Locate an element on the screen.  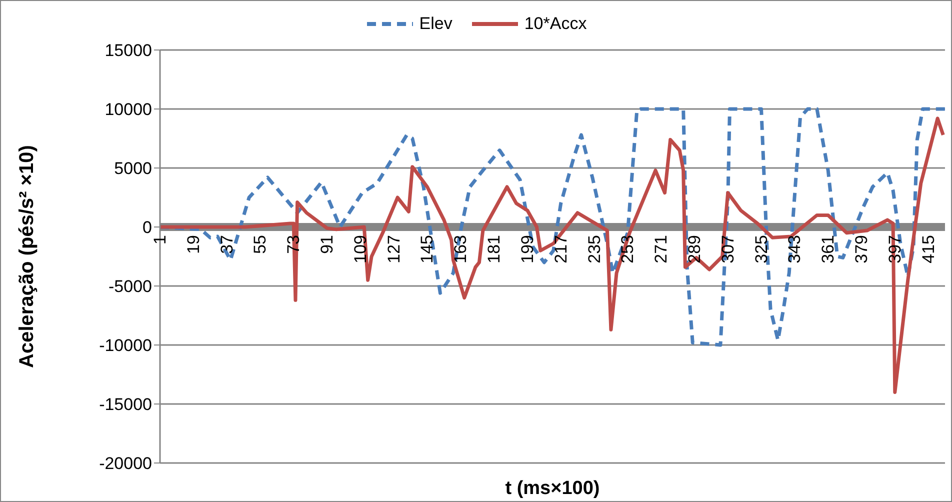
x-tick-label: 271 is located at coordinates (661, 249).